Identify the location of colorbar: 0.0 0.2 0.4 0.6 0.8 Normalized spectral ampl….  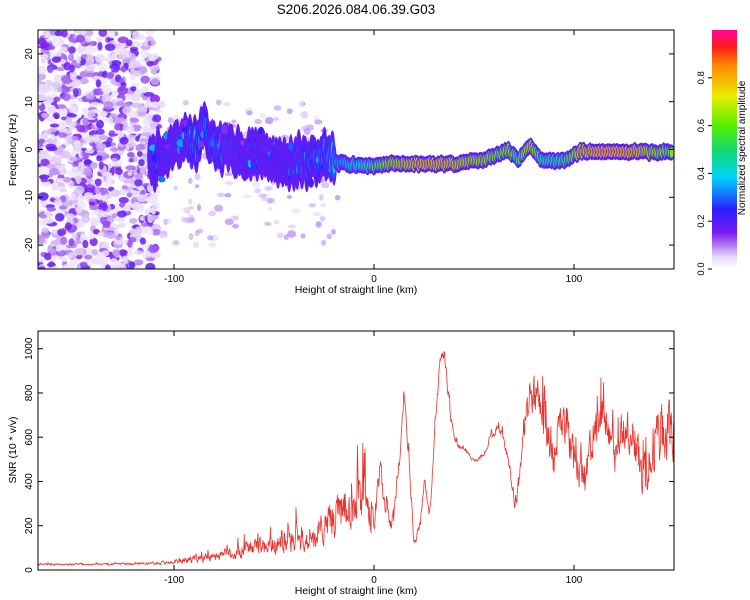
(722, 153).